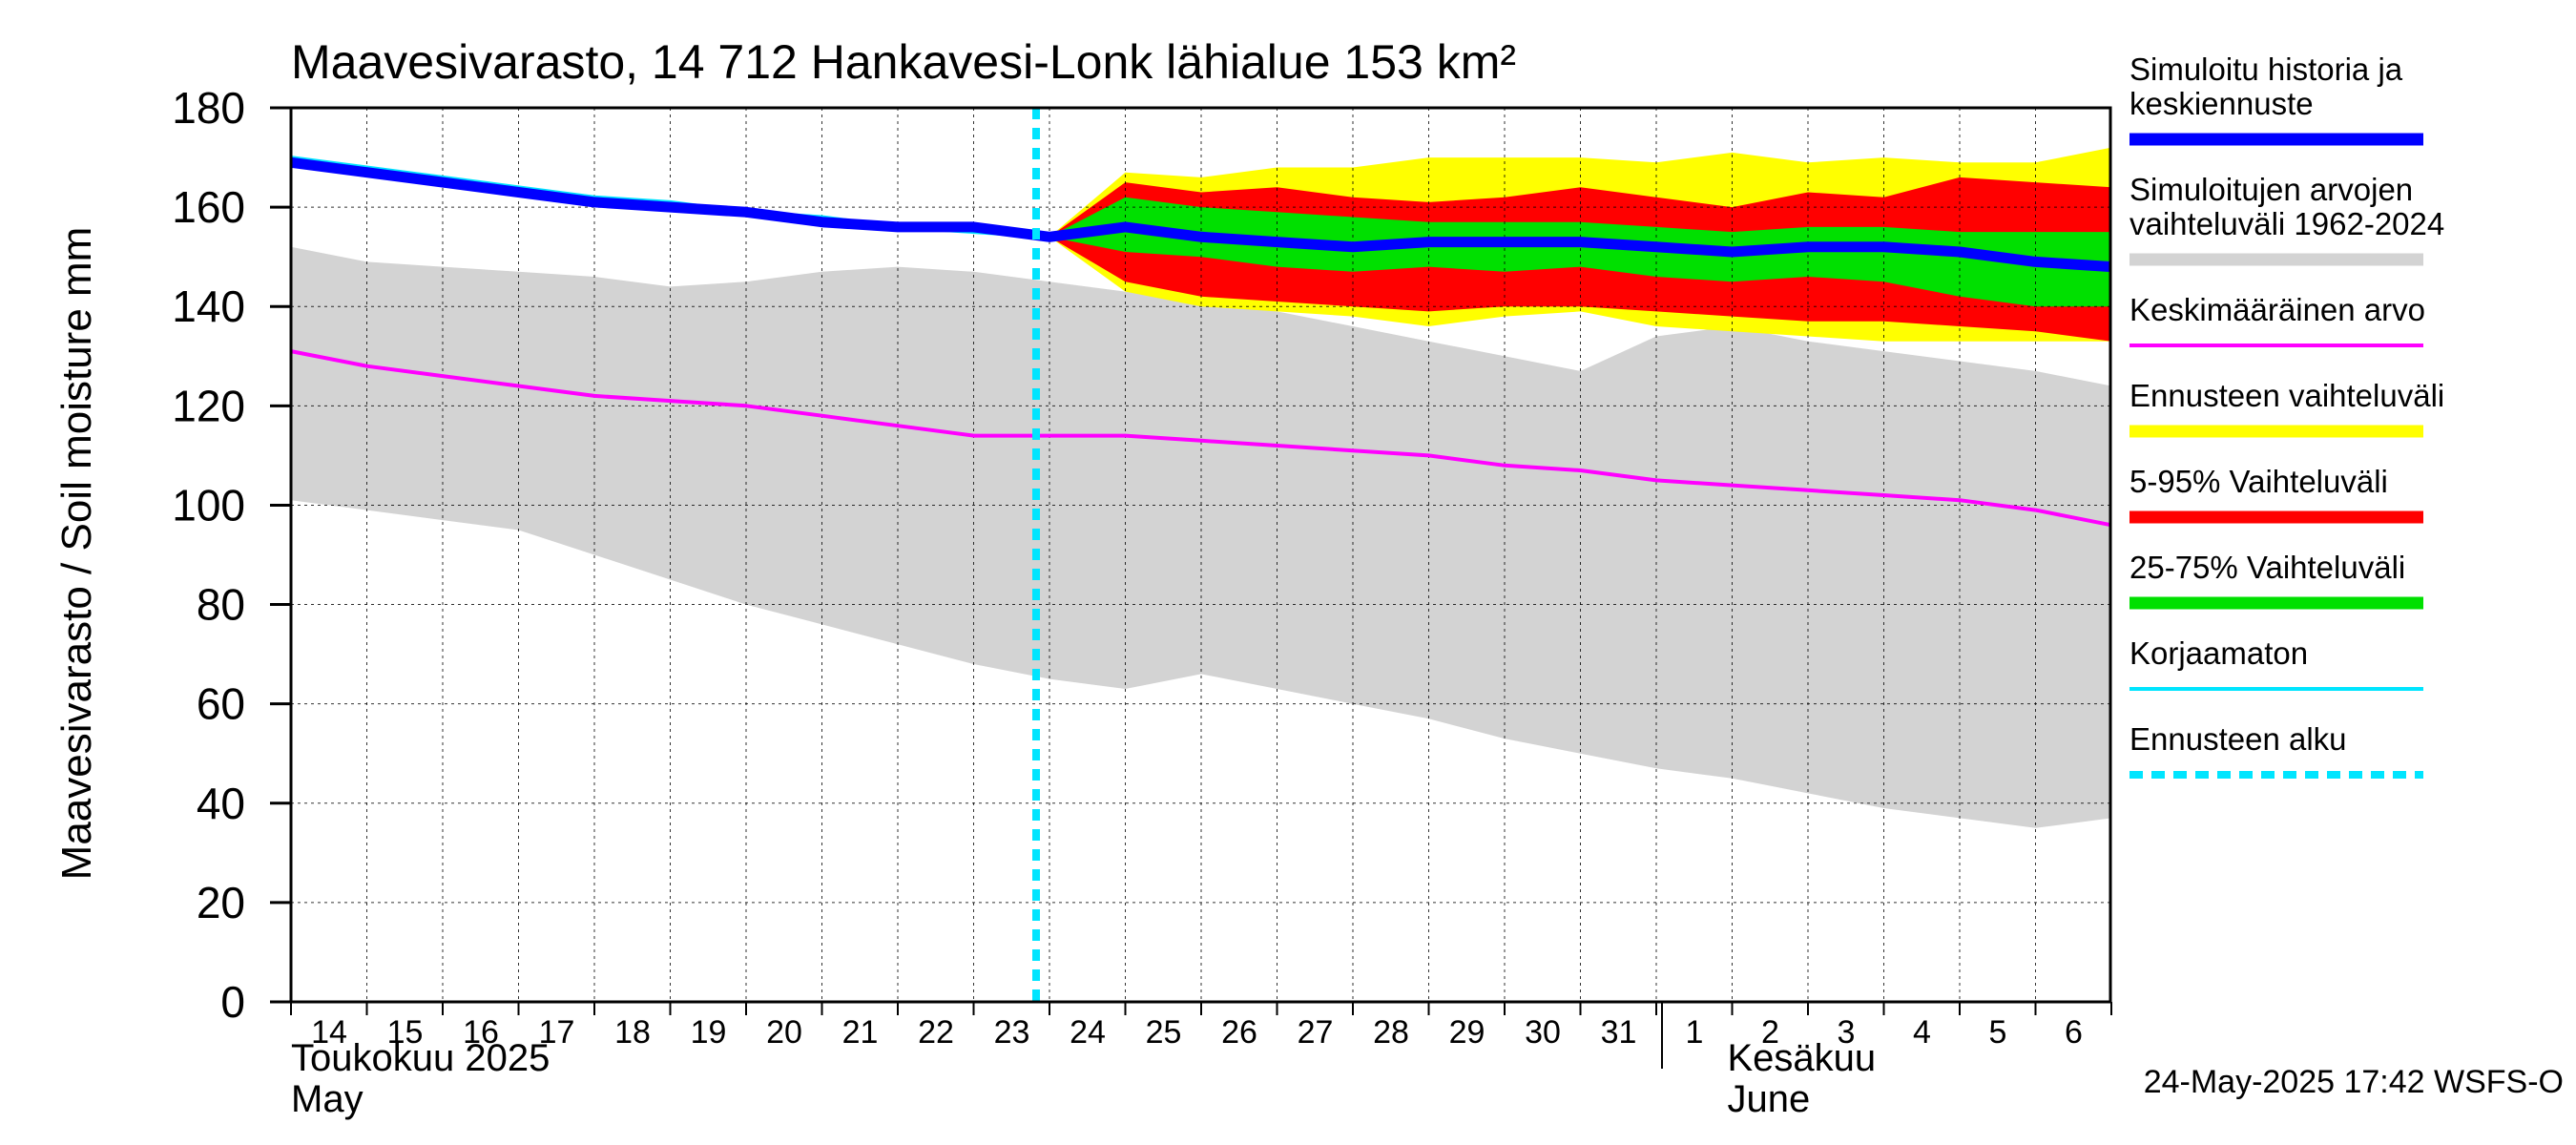 This screenshot has width=2576, height=1145. I want to click on y-tick-label: 140, so click(208, 306).